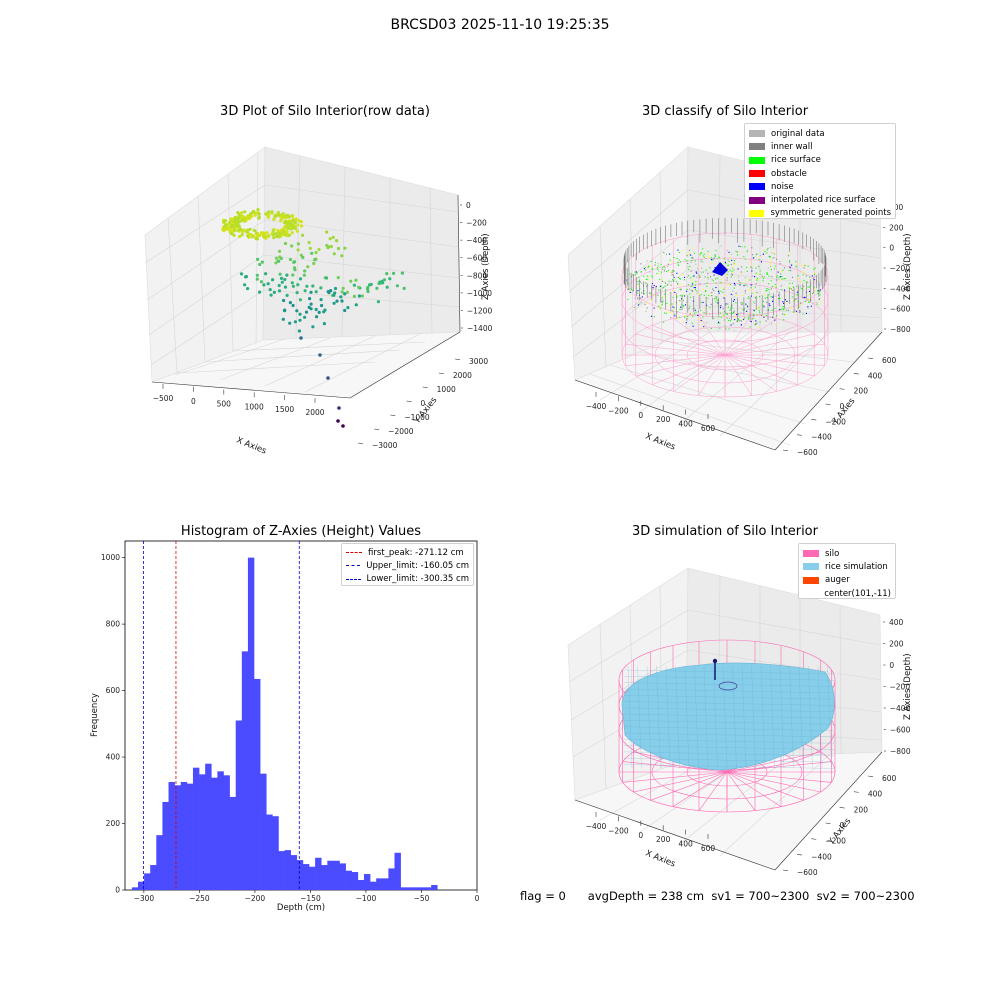 This screenshot has width=1000, height=1000. Describe the element at coordinates (757, 147) in the screenshot. I see `legend-swatch` at that location.